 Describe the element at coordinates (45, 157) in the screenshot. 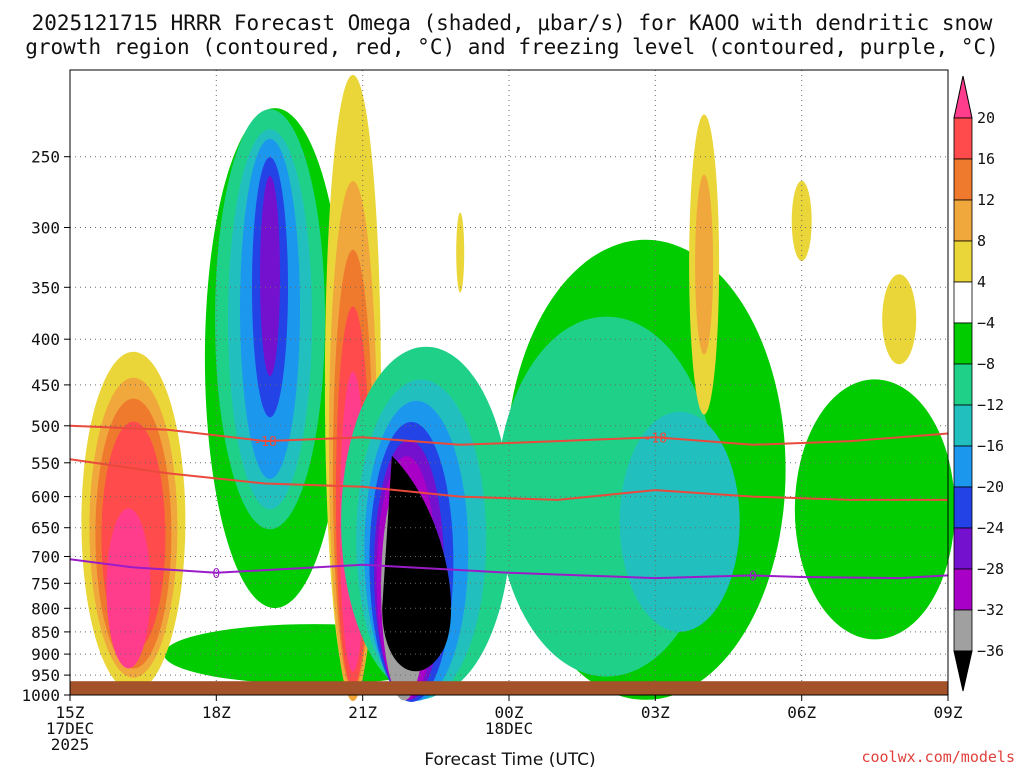

I see `y-tick-label-250: 250` at that location.